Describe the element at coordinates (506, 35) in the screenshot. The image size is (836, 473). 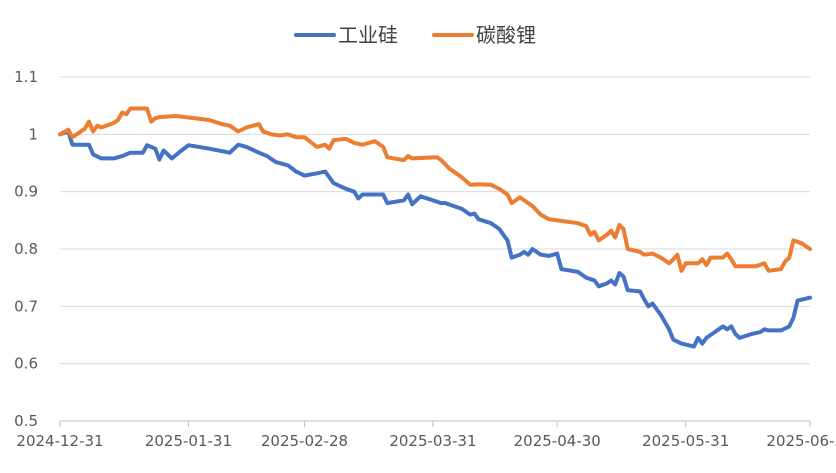
I see `legend-label: 碳酸锂` at that location.